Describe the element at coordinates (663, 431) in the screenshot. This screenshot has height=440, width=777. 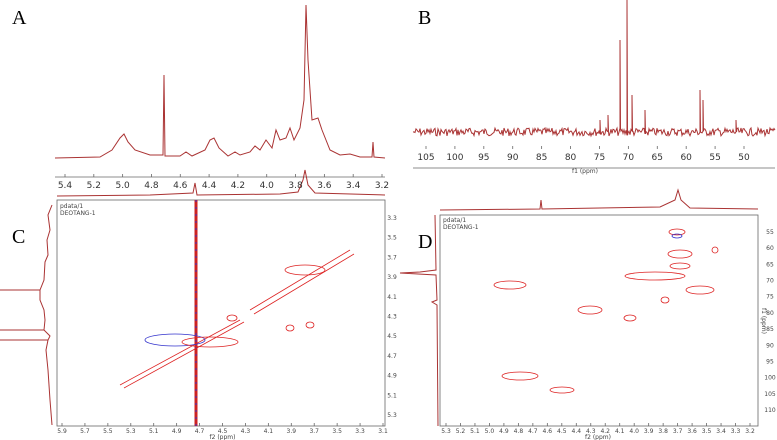
I see `x-tick-label: 3.8` at that location.